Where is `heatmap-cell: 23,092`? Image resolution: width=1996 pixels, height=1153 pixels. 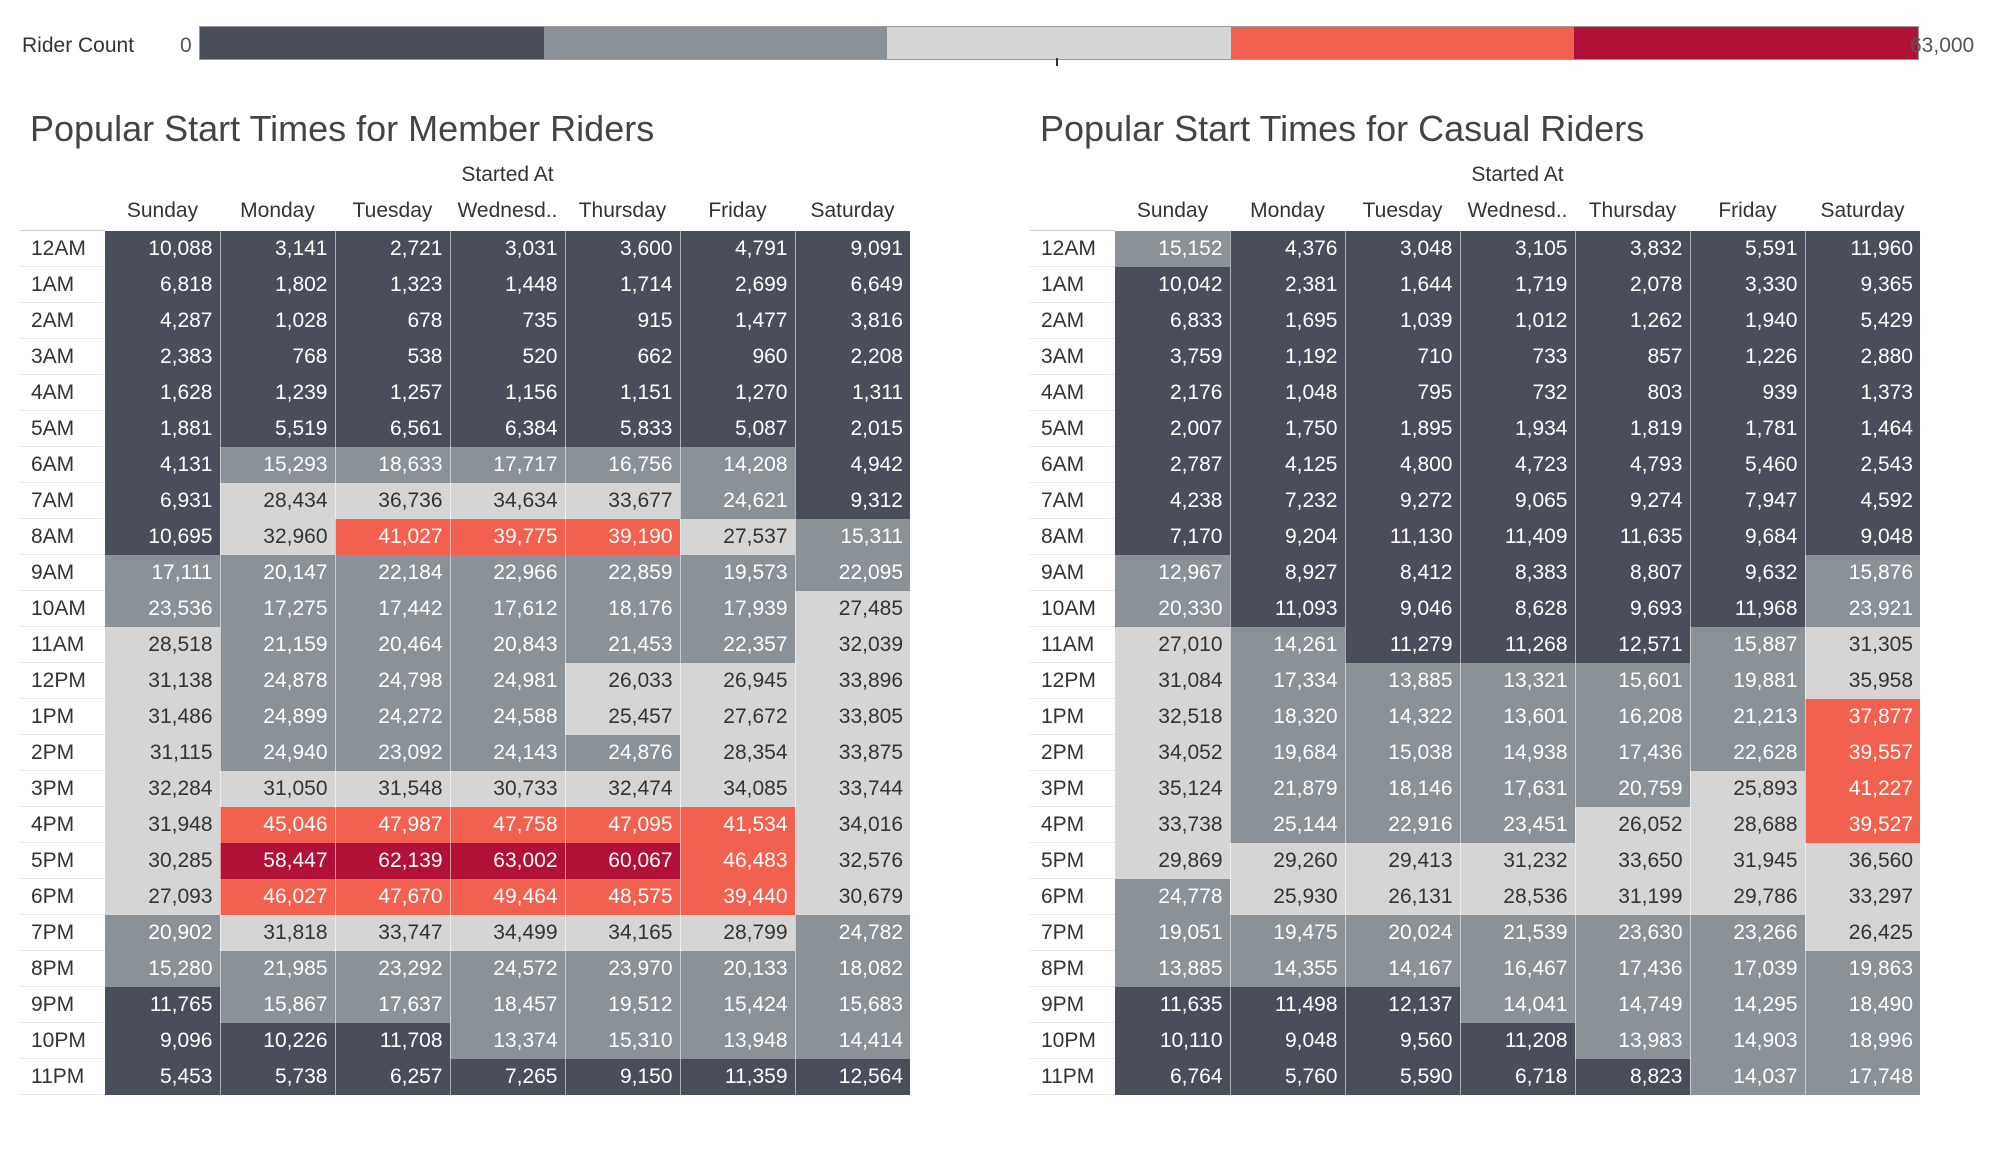
heatmap-cell: 23,092 is located at coordinates (393, 752).